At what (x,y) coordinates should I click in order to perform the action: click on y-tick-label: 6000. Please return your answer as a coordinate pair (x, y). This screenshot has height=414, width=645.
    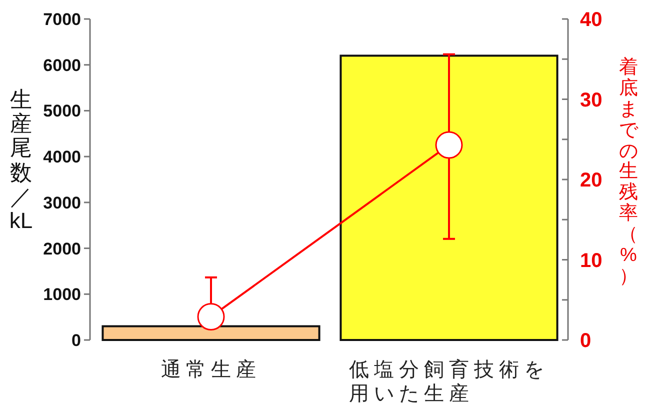
    Looking at the image, I should click on (62, 65).